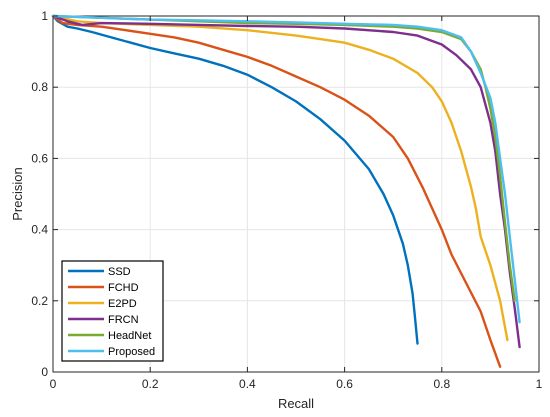  I want to click on legend-label-ssd: SSD, so click(119, 272).